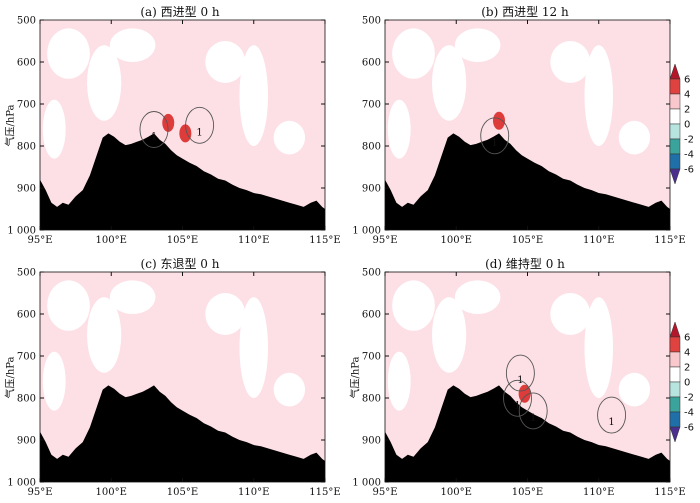  Describe the element at coordinates (675, 434) in the screenshot. I see `colorbar-extend-min` at that location.